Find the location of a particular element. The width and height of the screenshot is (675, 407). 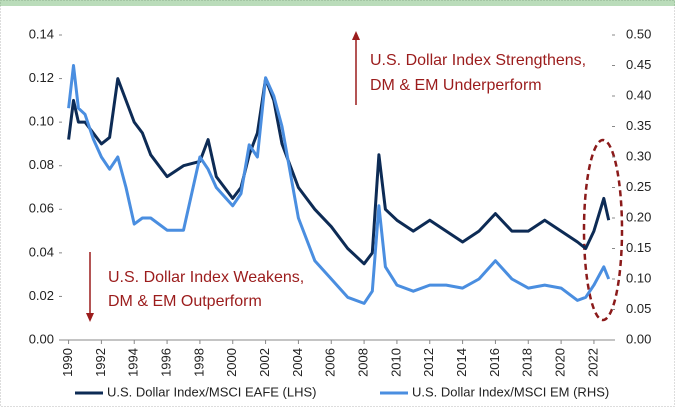

x-tick-label: 2022 is located at coordinates (592, 362).